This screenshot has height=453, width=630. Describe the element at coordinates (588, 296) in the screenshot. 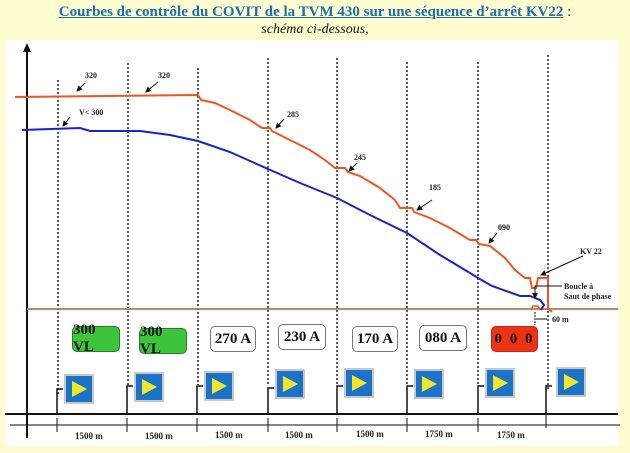

I see `label-boucle-2: Saut de phase` at that location.